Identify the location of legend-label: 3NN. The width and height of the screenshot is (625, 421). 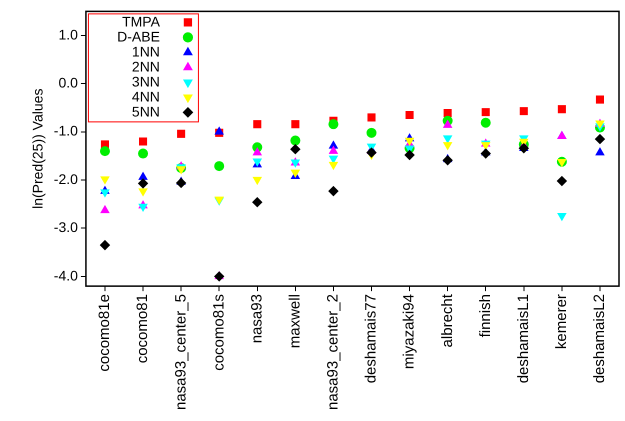
(146, 81).